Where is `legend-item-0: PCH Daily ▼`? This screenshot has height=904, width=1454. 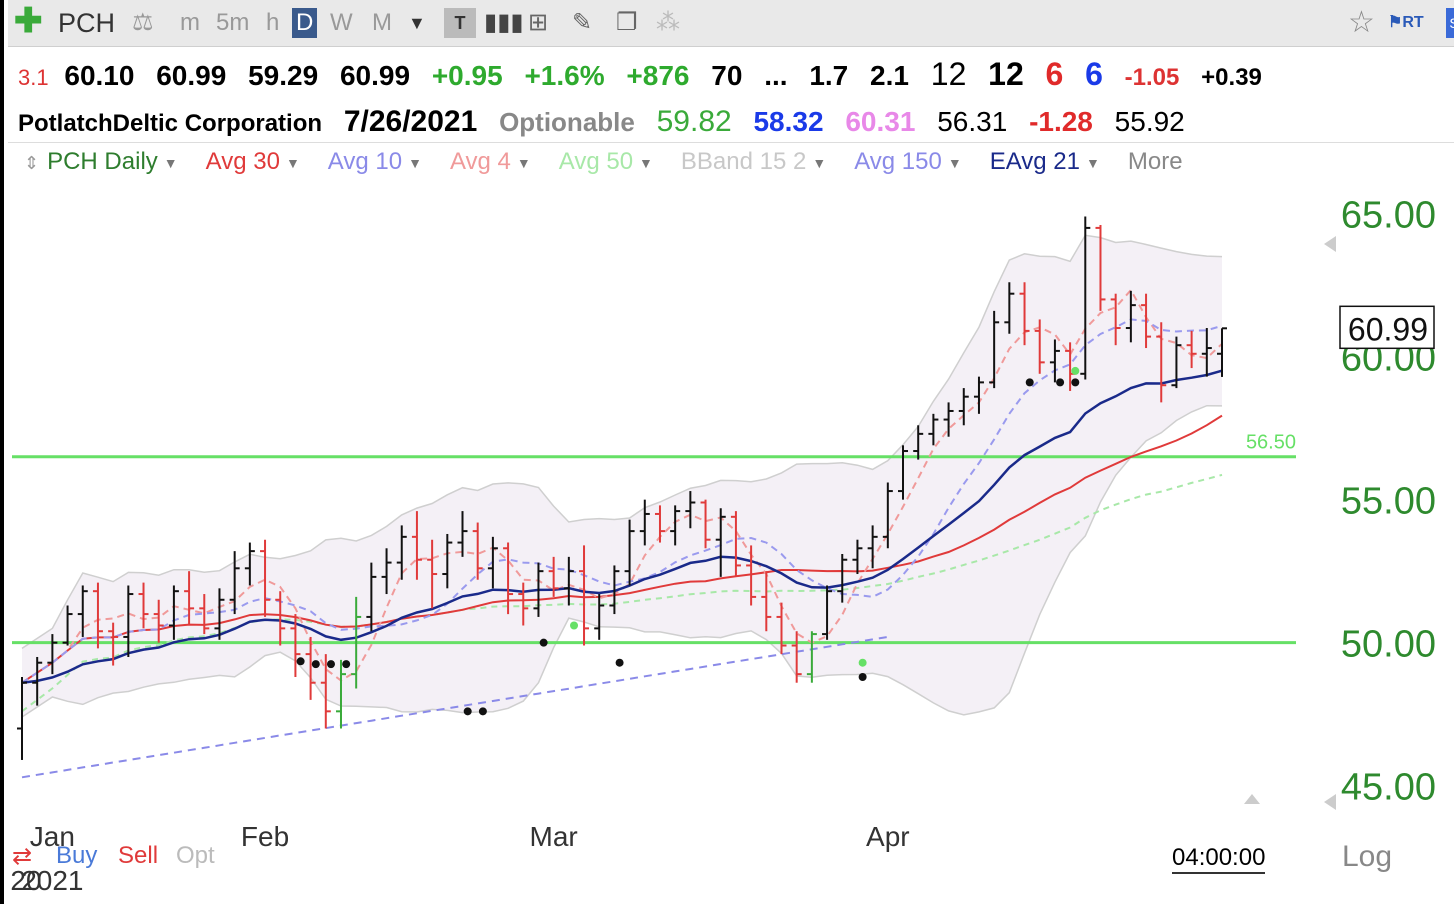 legend-item-0: PCH Daily ▼ is located at coordinates (112, 161).